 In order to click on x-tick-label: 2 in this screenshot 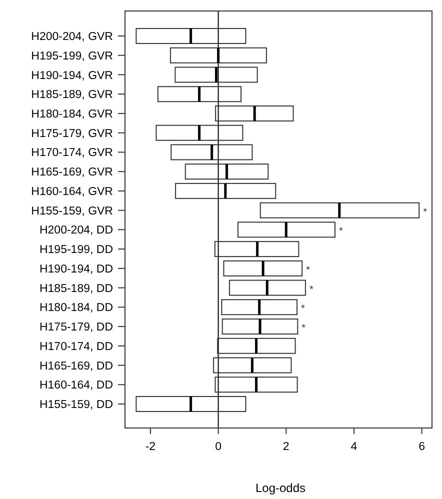, I will do `click(286, 447)`.